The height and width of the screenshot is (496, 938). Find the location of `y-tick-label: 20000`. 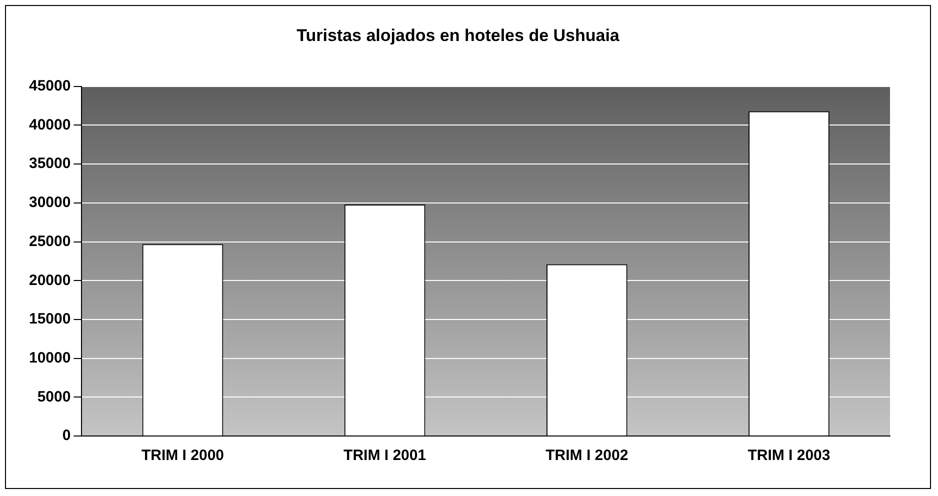

y-tick-label: 20000 is located at coordinates (49, 280).